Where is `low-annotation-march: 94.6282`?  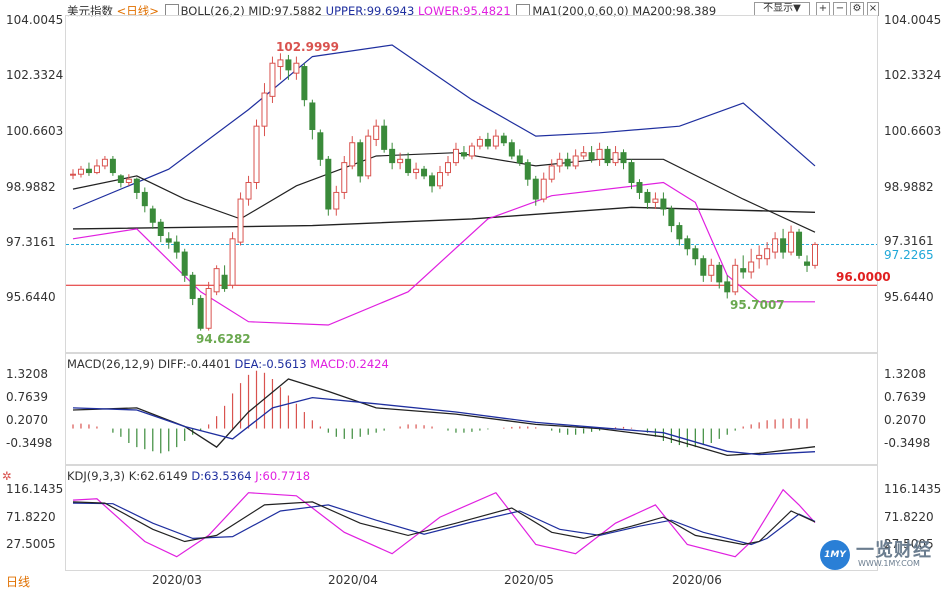
low-annotation-march: 94.6282 is located at coordinates (223, 339).